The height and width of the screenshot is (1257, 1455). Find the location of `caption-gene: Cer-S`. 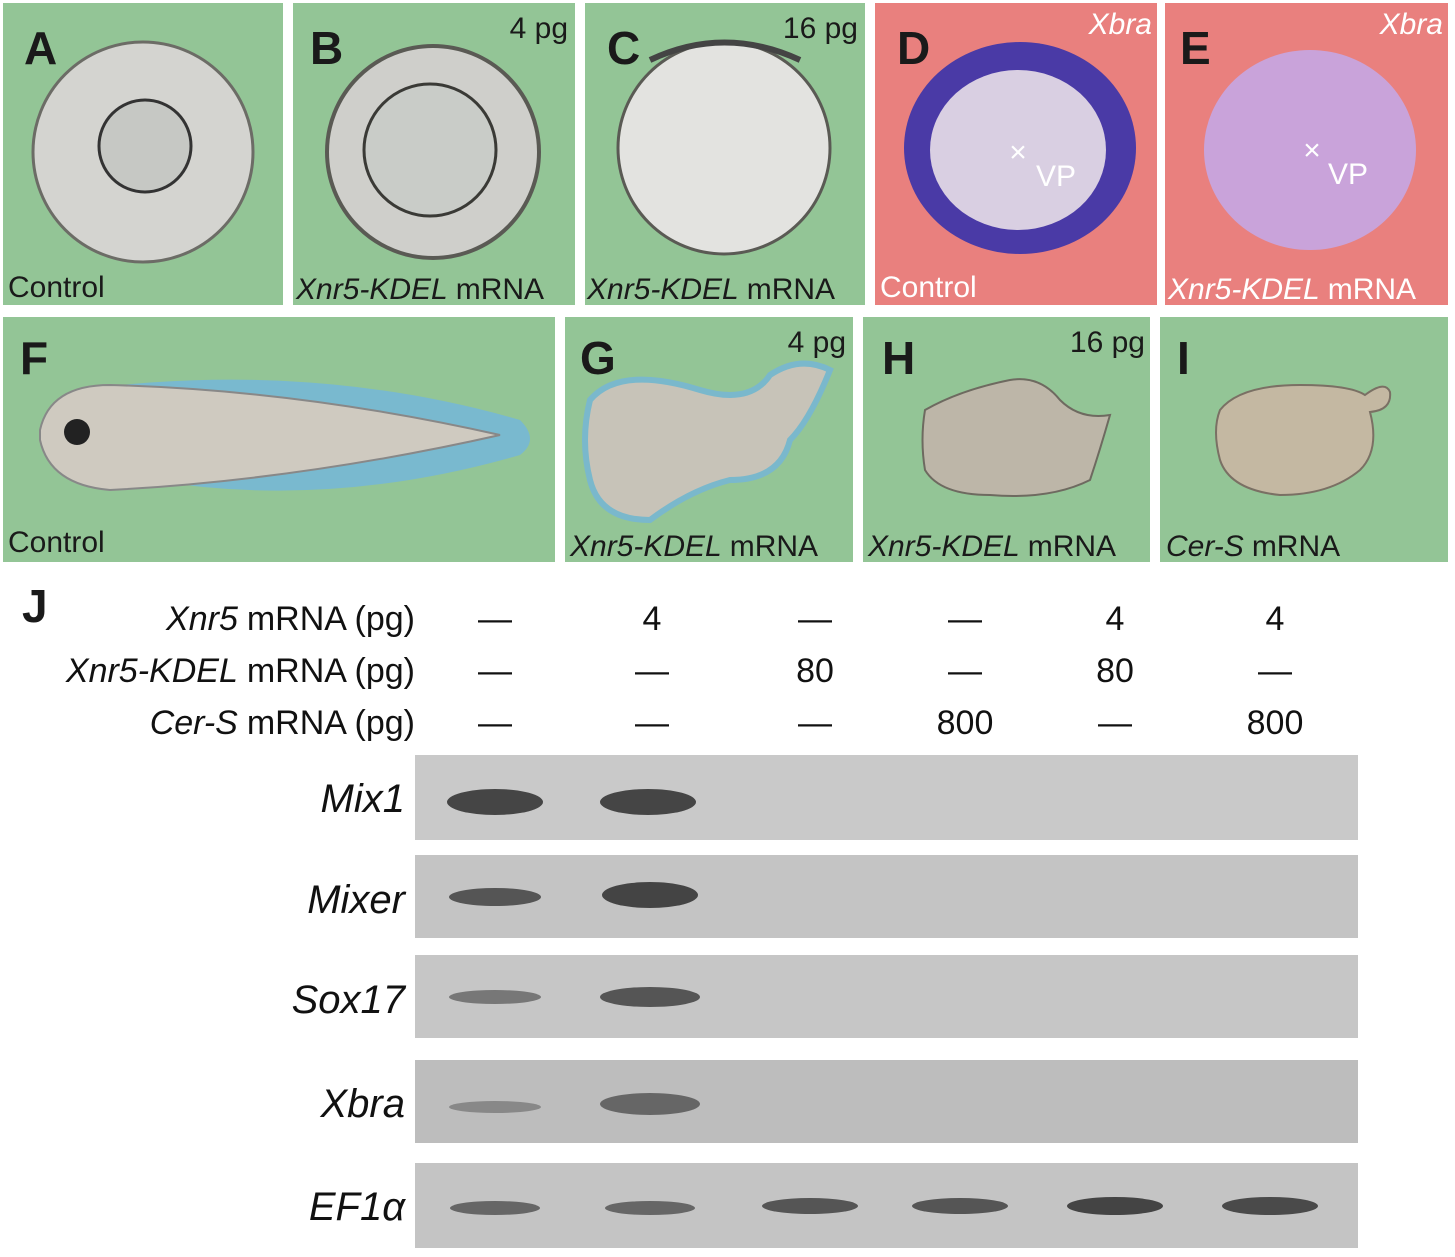

caption-gene: Cer-S is located at coordinates (1205, 546).